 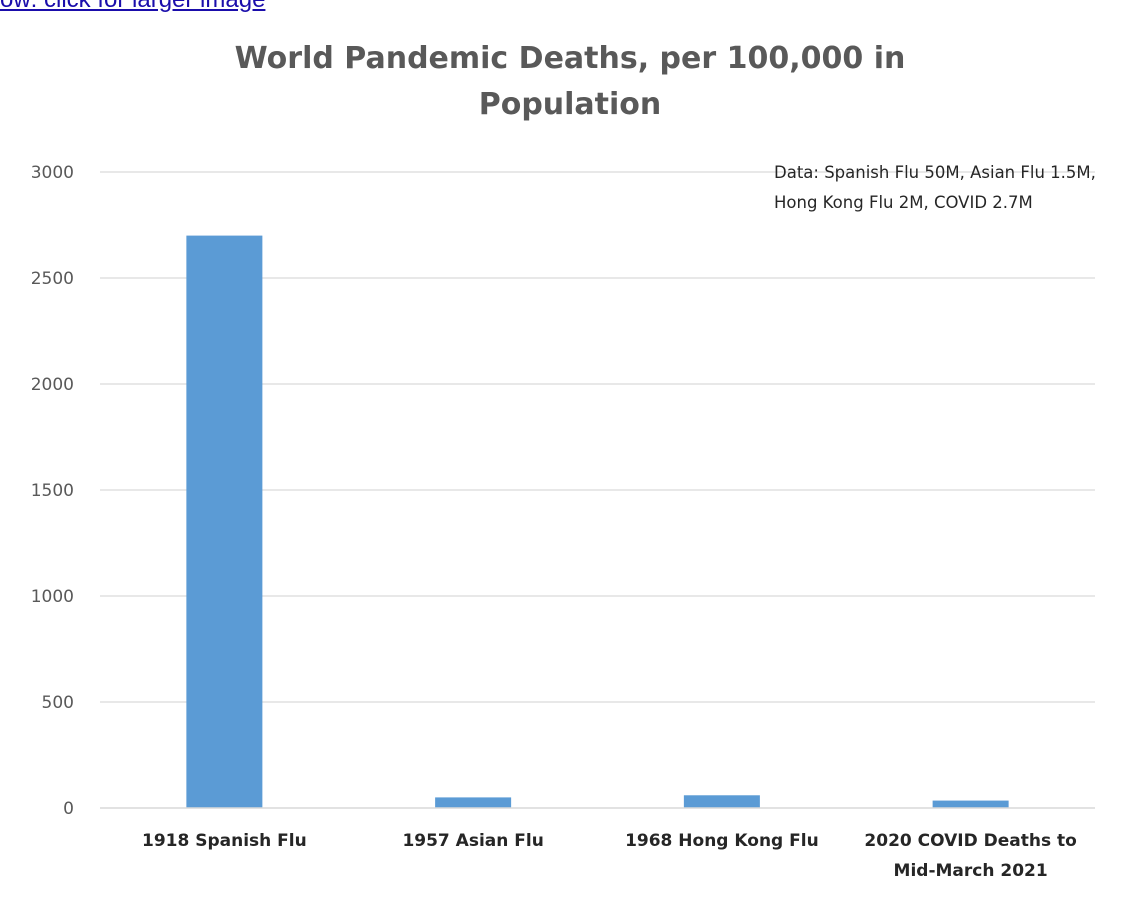 I want to click on y-tick-label: 3000, so click(x=52, y=173).